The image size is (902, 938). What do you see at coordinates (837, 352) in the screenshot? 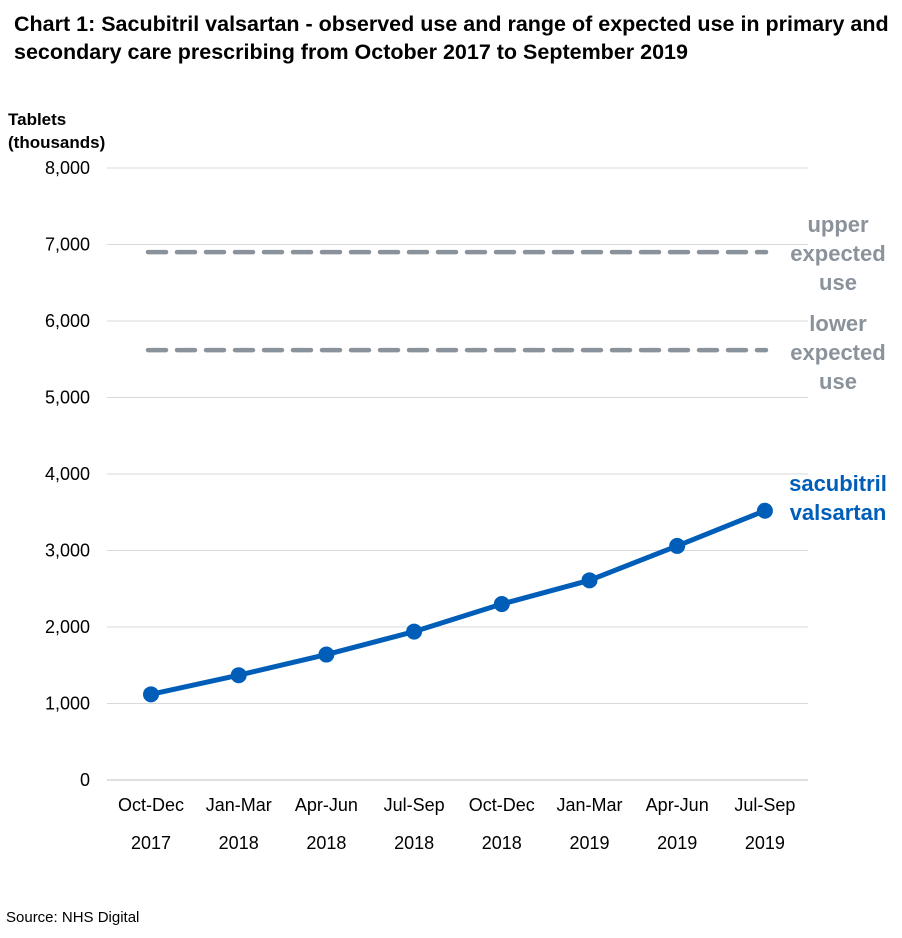
I see `reference-label-lower: expected` at bounding box center [837, 352].